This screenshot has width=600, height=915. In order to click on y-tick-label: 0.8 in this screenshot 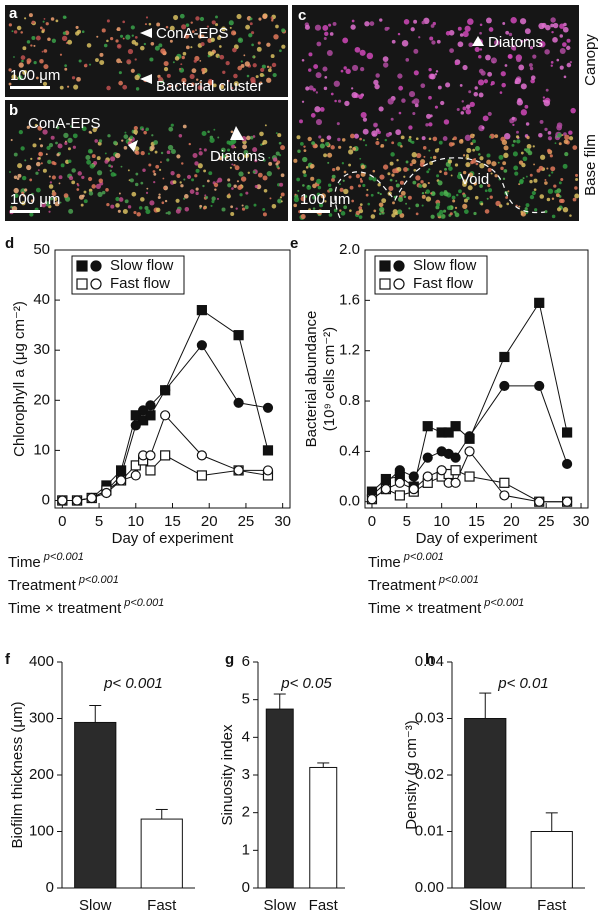, I will do `click(349, 400)`.